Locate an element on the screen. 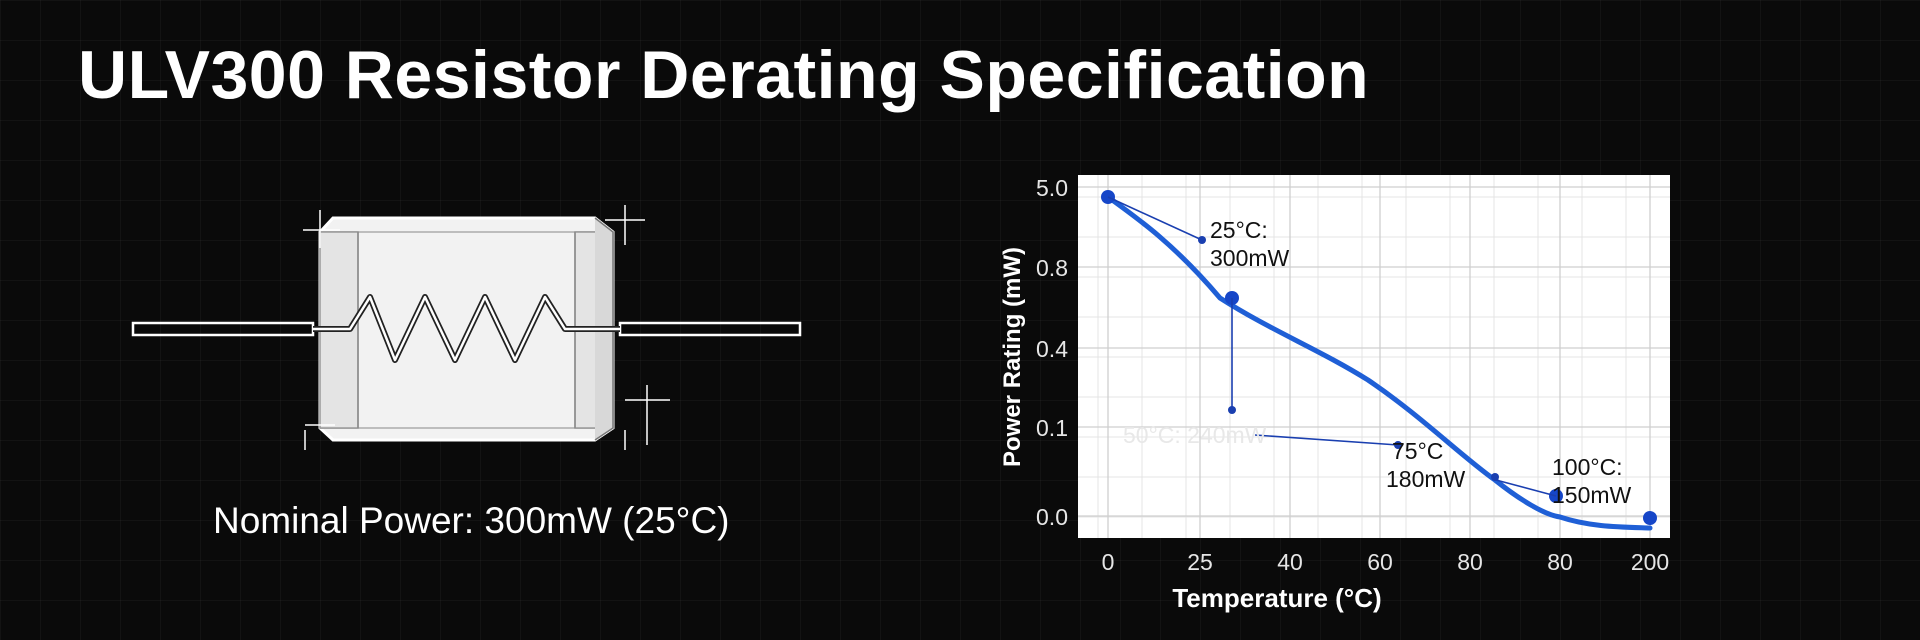  annotation-label: 25°C: is located at coordinates (1239, 230).